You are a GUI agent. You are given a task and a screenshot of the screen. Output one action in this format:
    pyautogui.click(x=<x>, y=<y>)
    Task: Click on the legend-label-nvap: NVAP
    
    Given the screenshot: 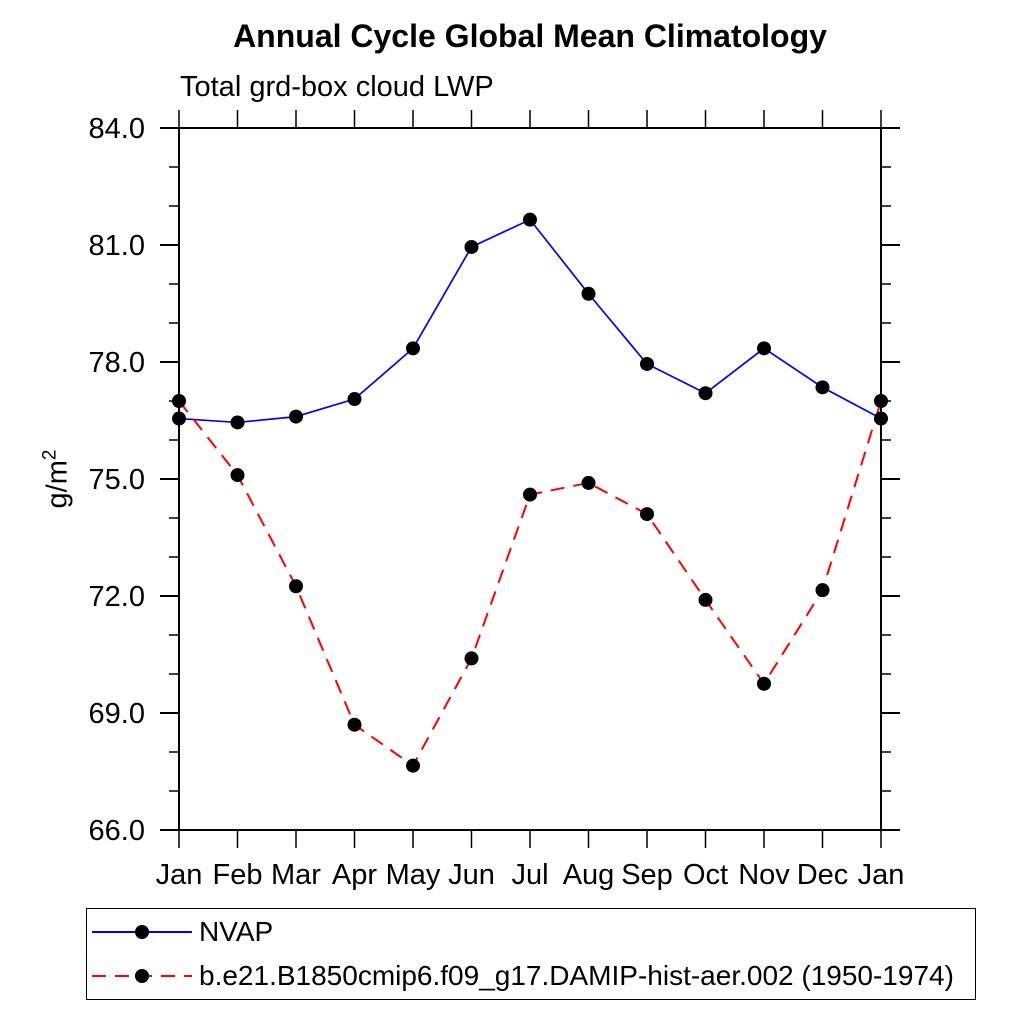 What is the action you would take?
    pyautogui.click(x=236, y=931)
    